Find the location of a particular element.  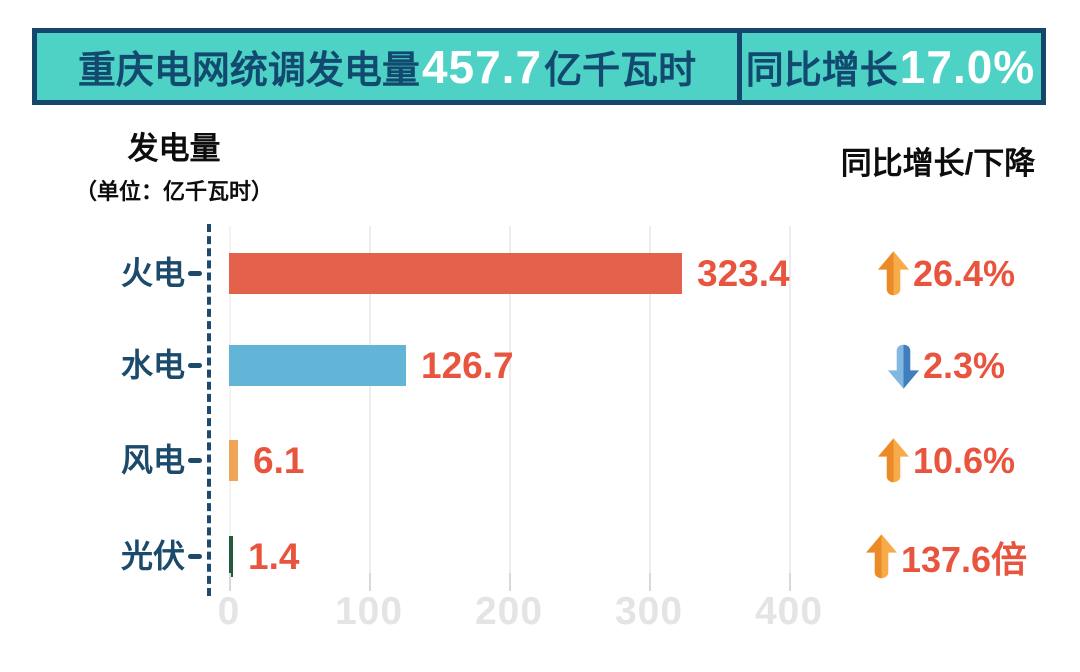

down-arrow-icon is located at coordinates (903, 366).